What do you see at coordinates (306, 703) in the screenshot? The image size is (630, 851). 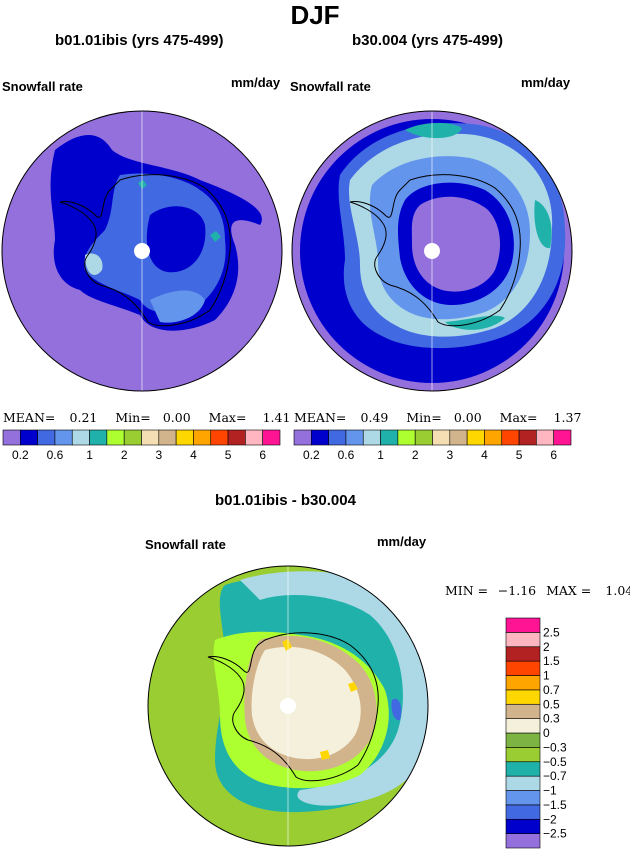 I see `panel-diff-interior-pale` at bounding box center [306, 703].